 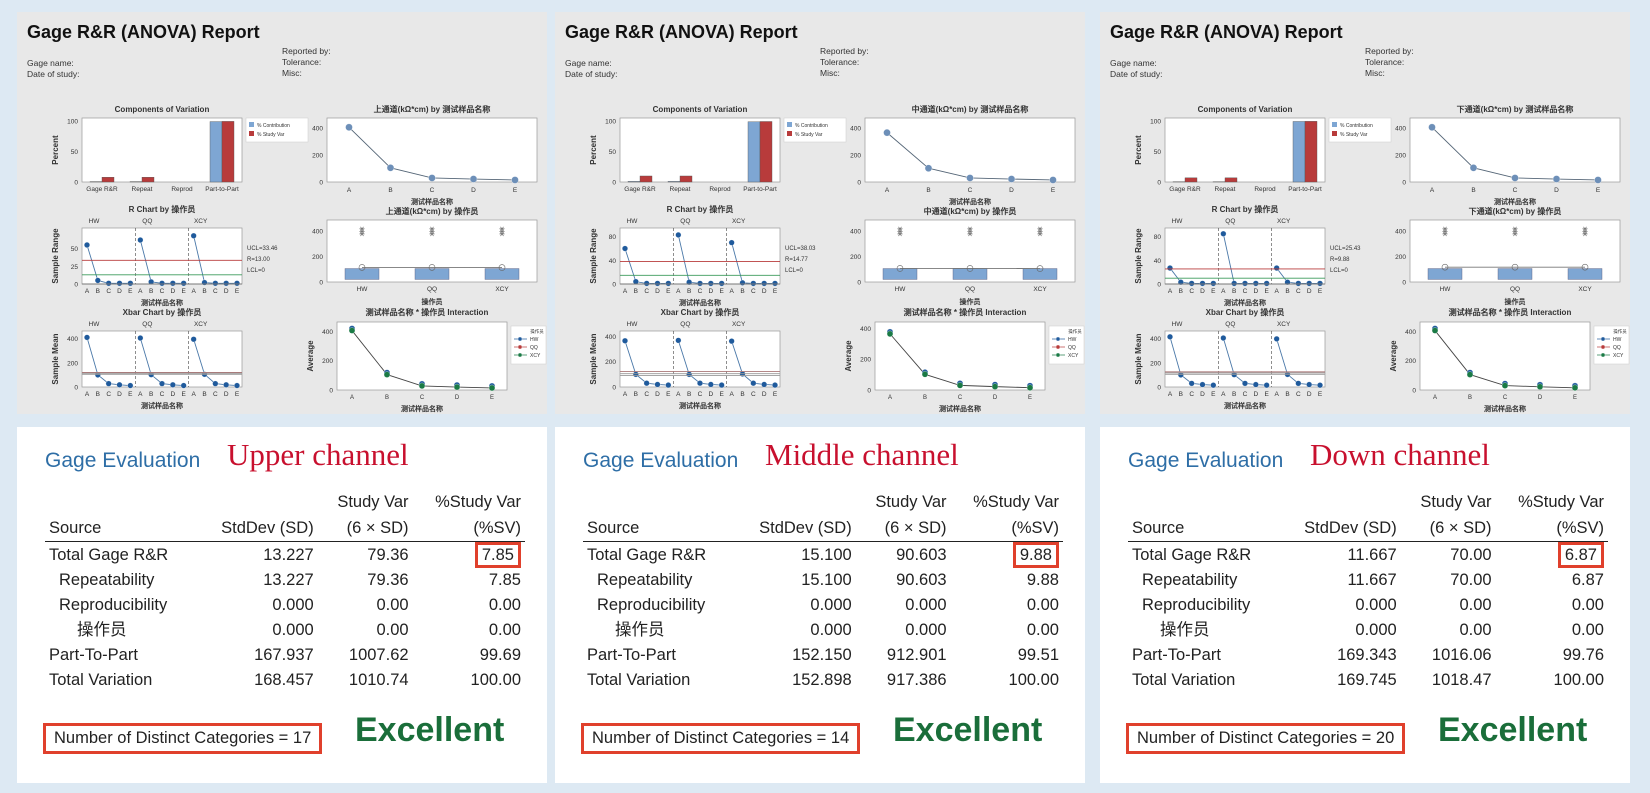 What do you see at coordinates (271, 135) in the screenshot?
I see `legend-label: % Study Var` at bounding box center [271, 135].